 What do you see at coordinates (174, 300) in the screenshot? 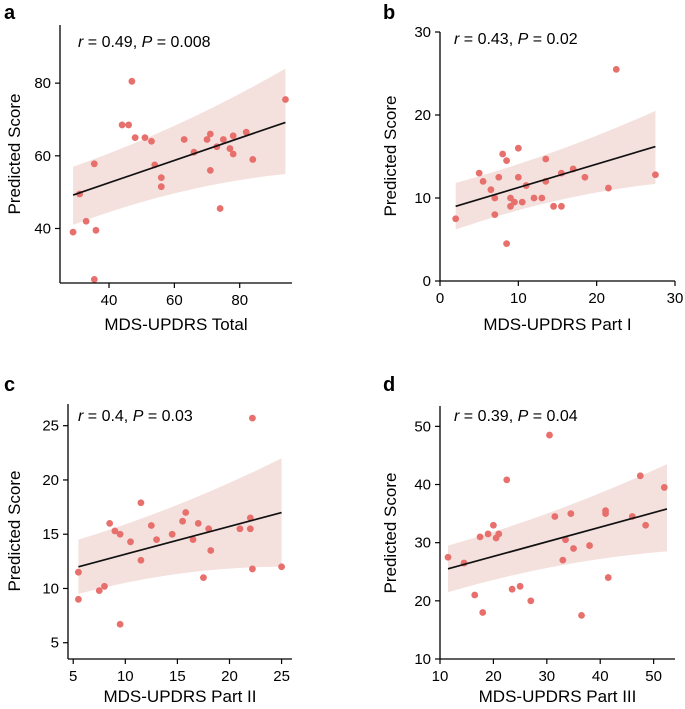
I see `x-tick-label: 60` at bounding box center [174, 300].